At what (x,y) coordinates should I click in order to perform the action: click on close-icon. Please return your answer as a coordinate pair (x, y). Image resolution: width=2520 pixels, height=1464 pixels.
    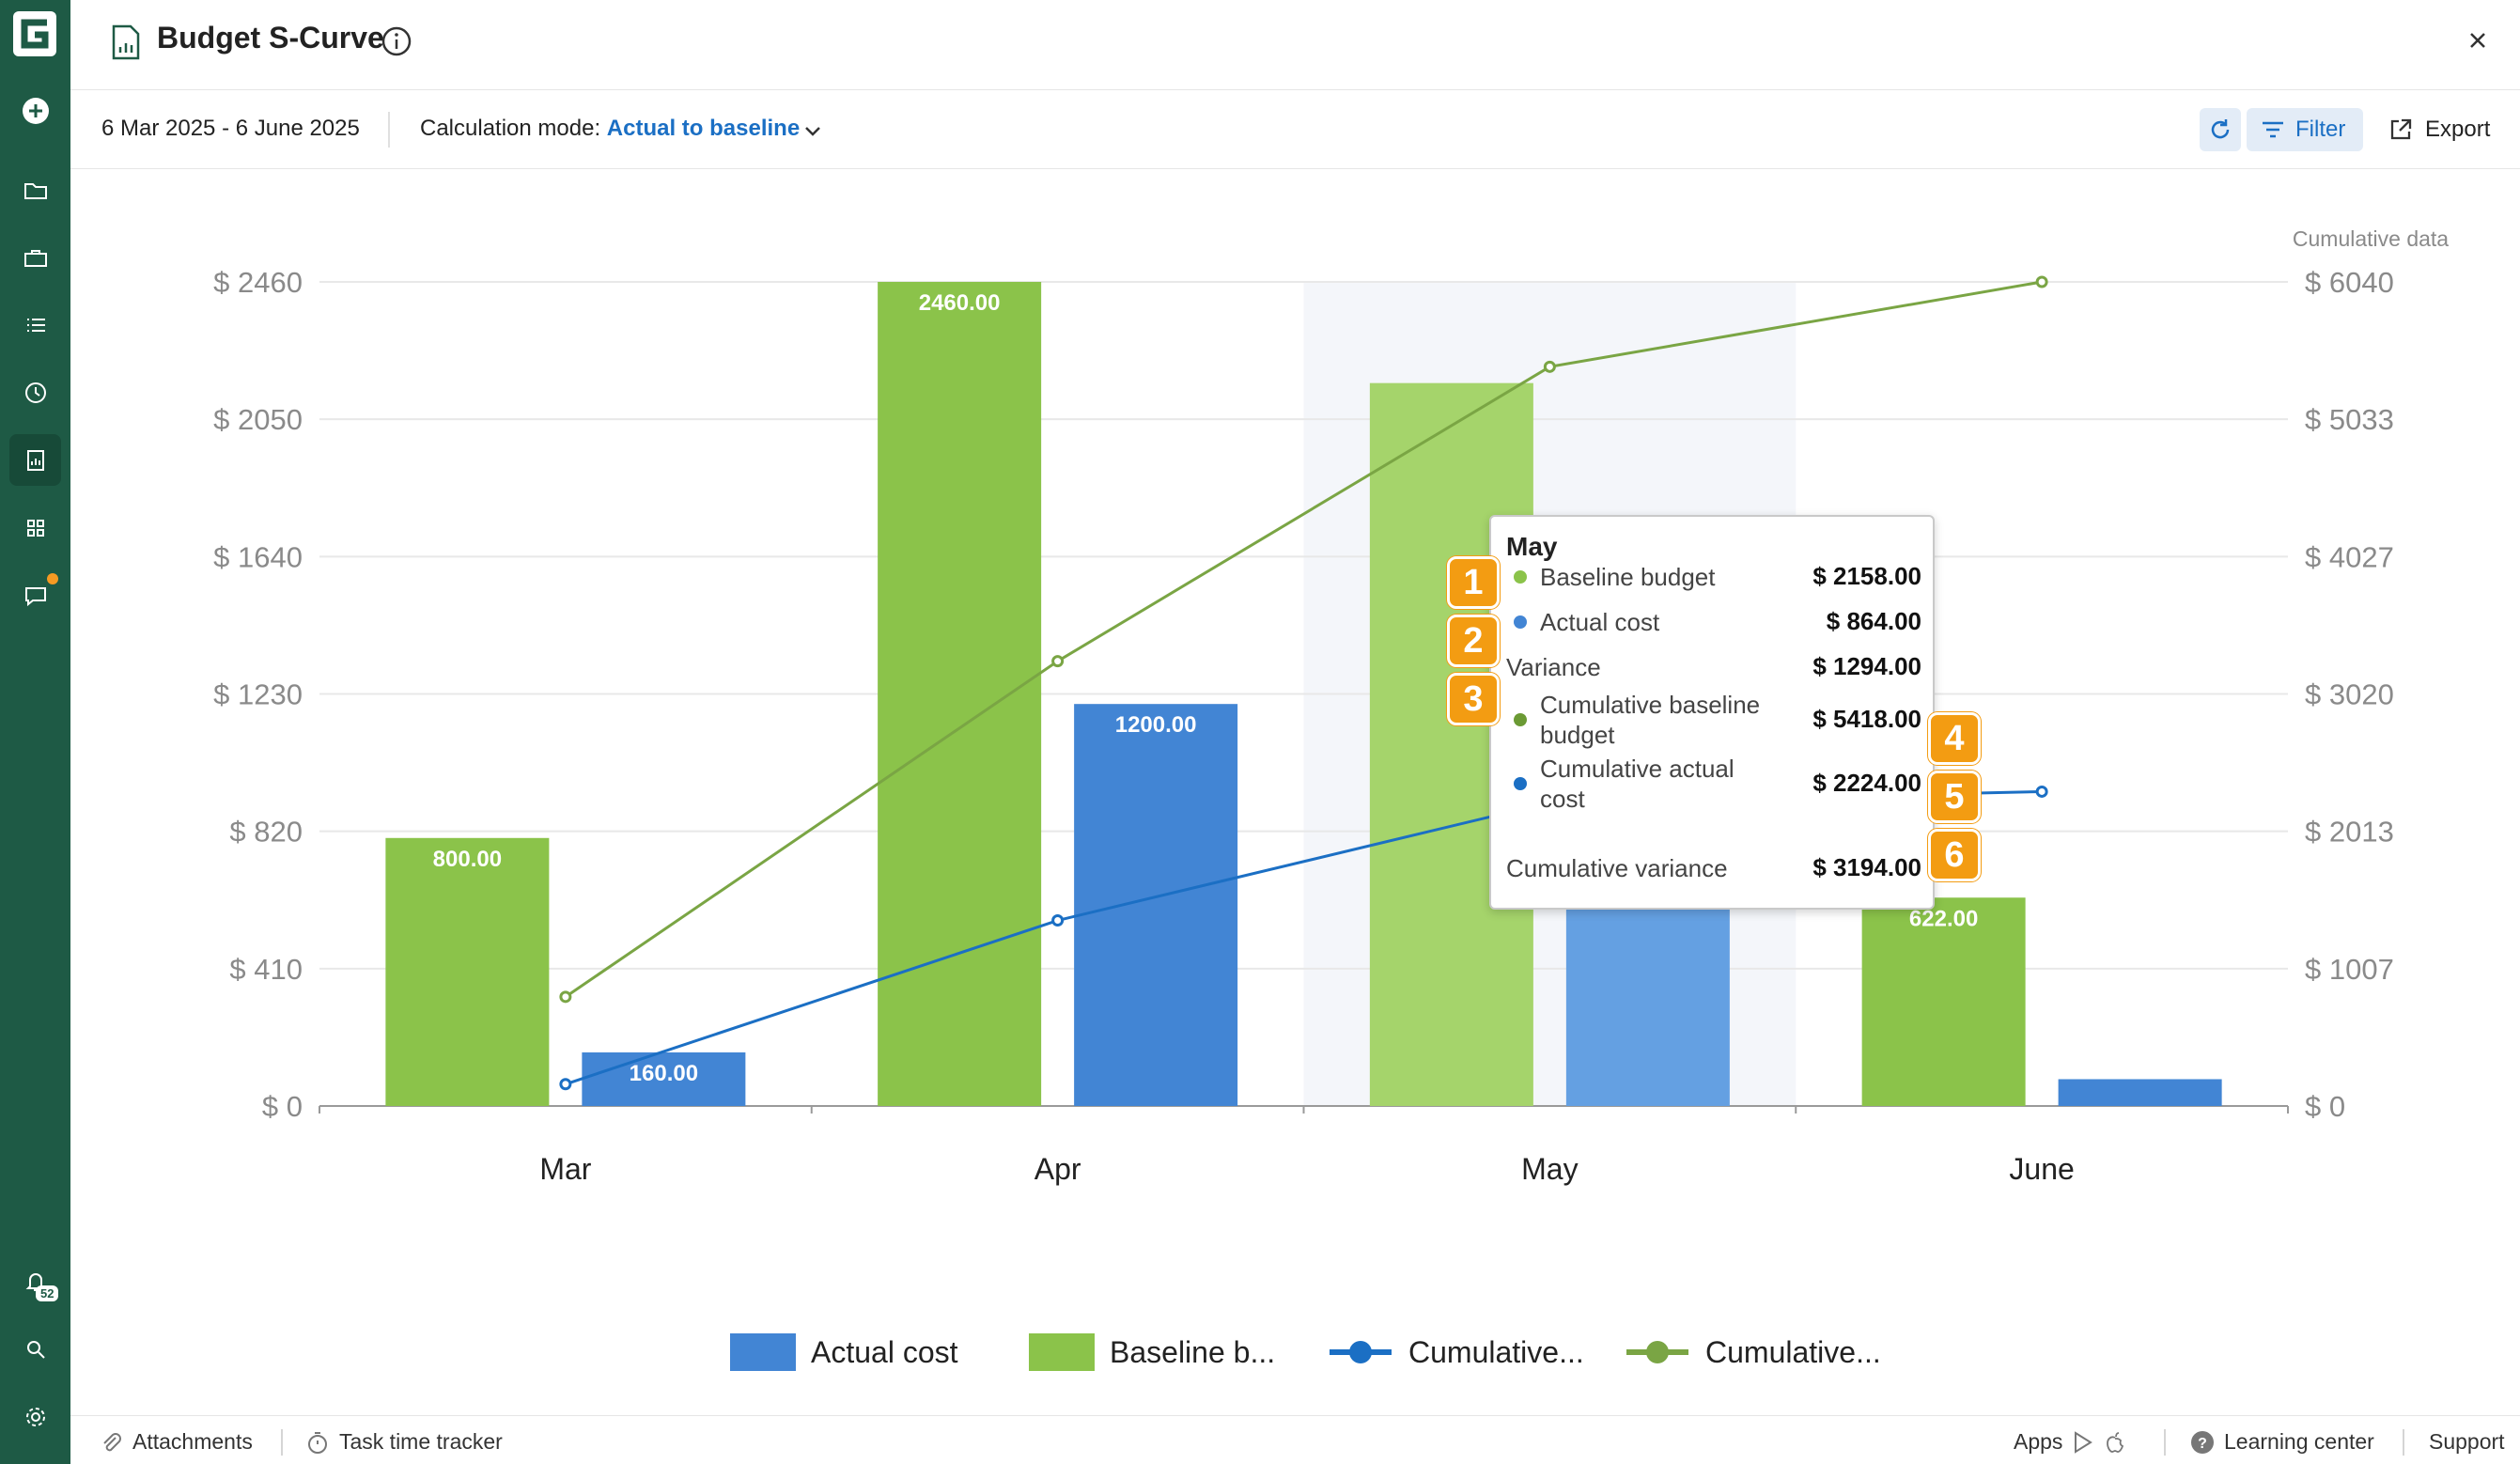
    Looking at the image, I should click on (2478, 40).